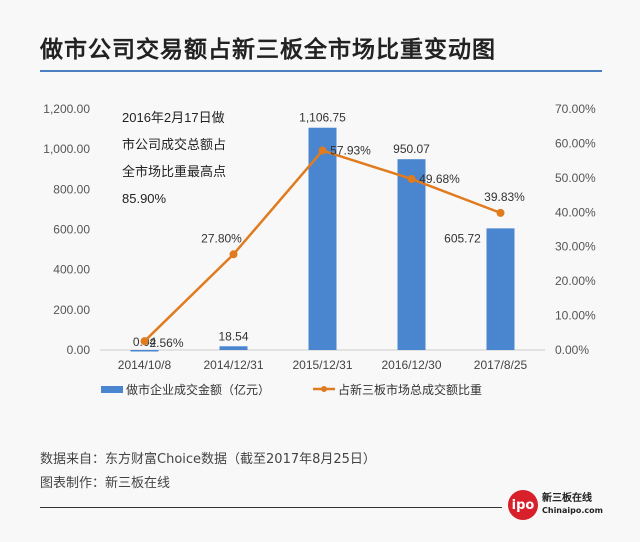 The height and width of the screenshot is (542, 640). Describe the element at coordinates (575, 247) in the screenshot. I see `right-tick-label: 30.00%` at that location.